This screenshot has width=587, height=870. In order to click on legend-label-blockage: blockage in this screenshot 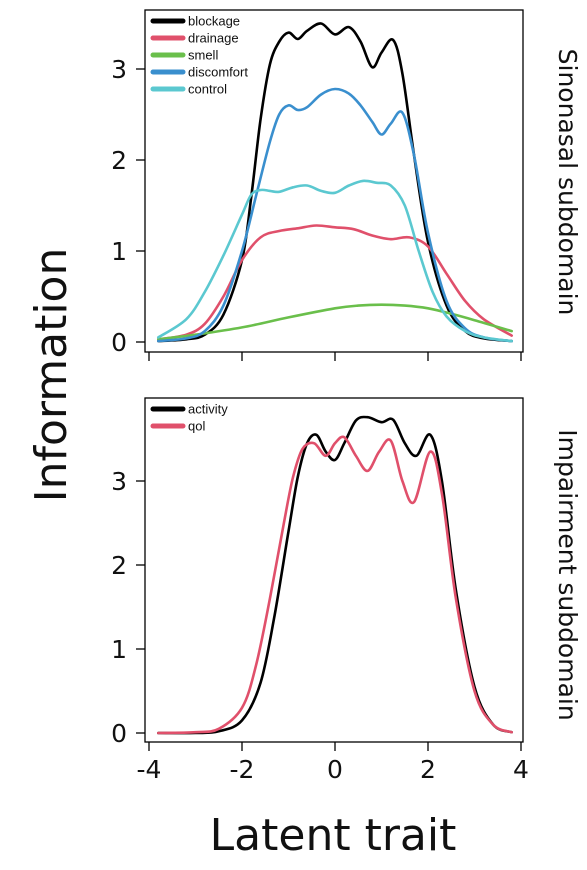, I will do `click(214, 21)`.